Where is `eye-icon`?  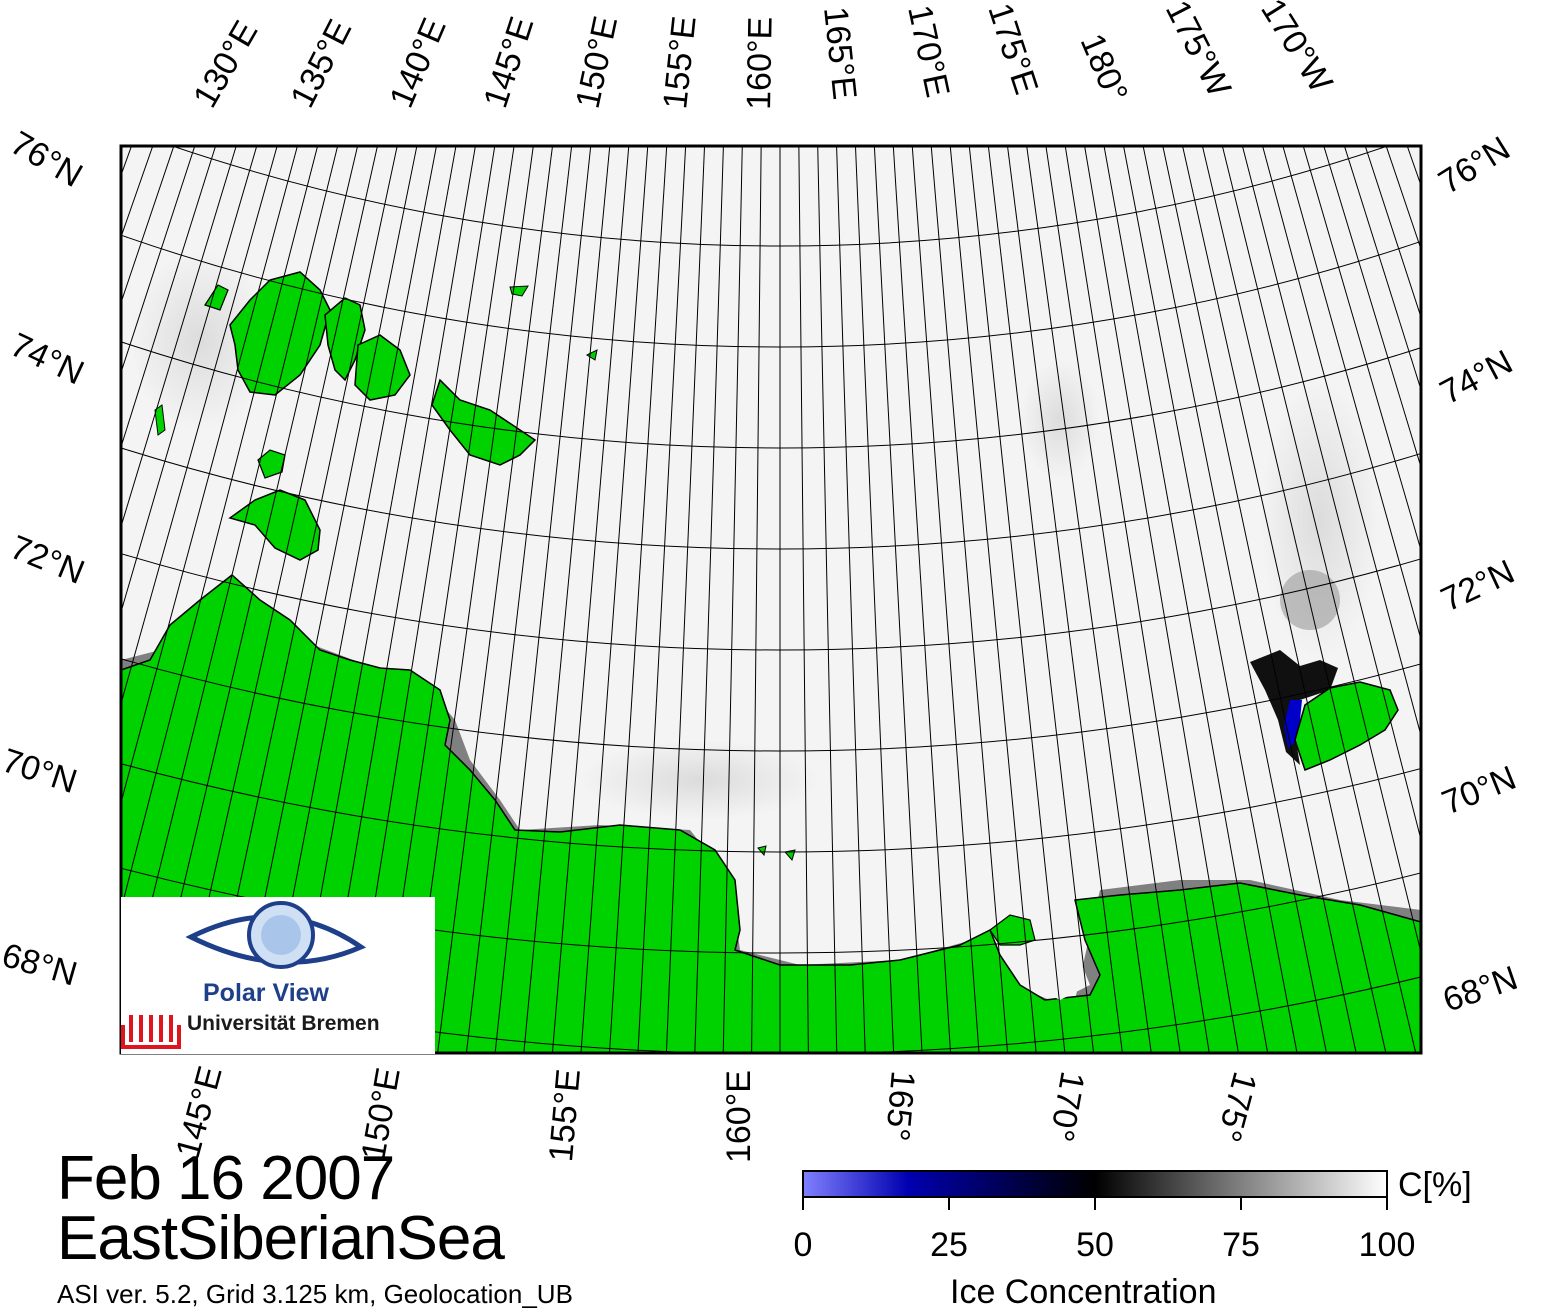
eye-icon is located at coordinates (244, 975).